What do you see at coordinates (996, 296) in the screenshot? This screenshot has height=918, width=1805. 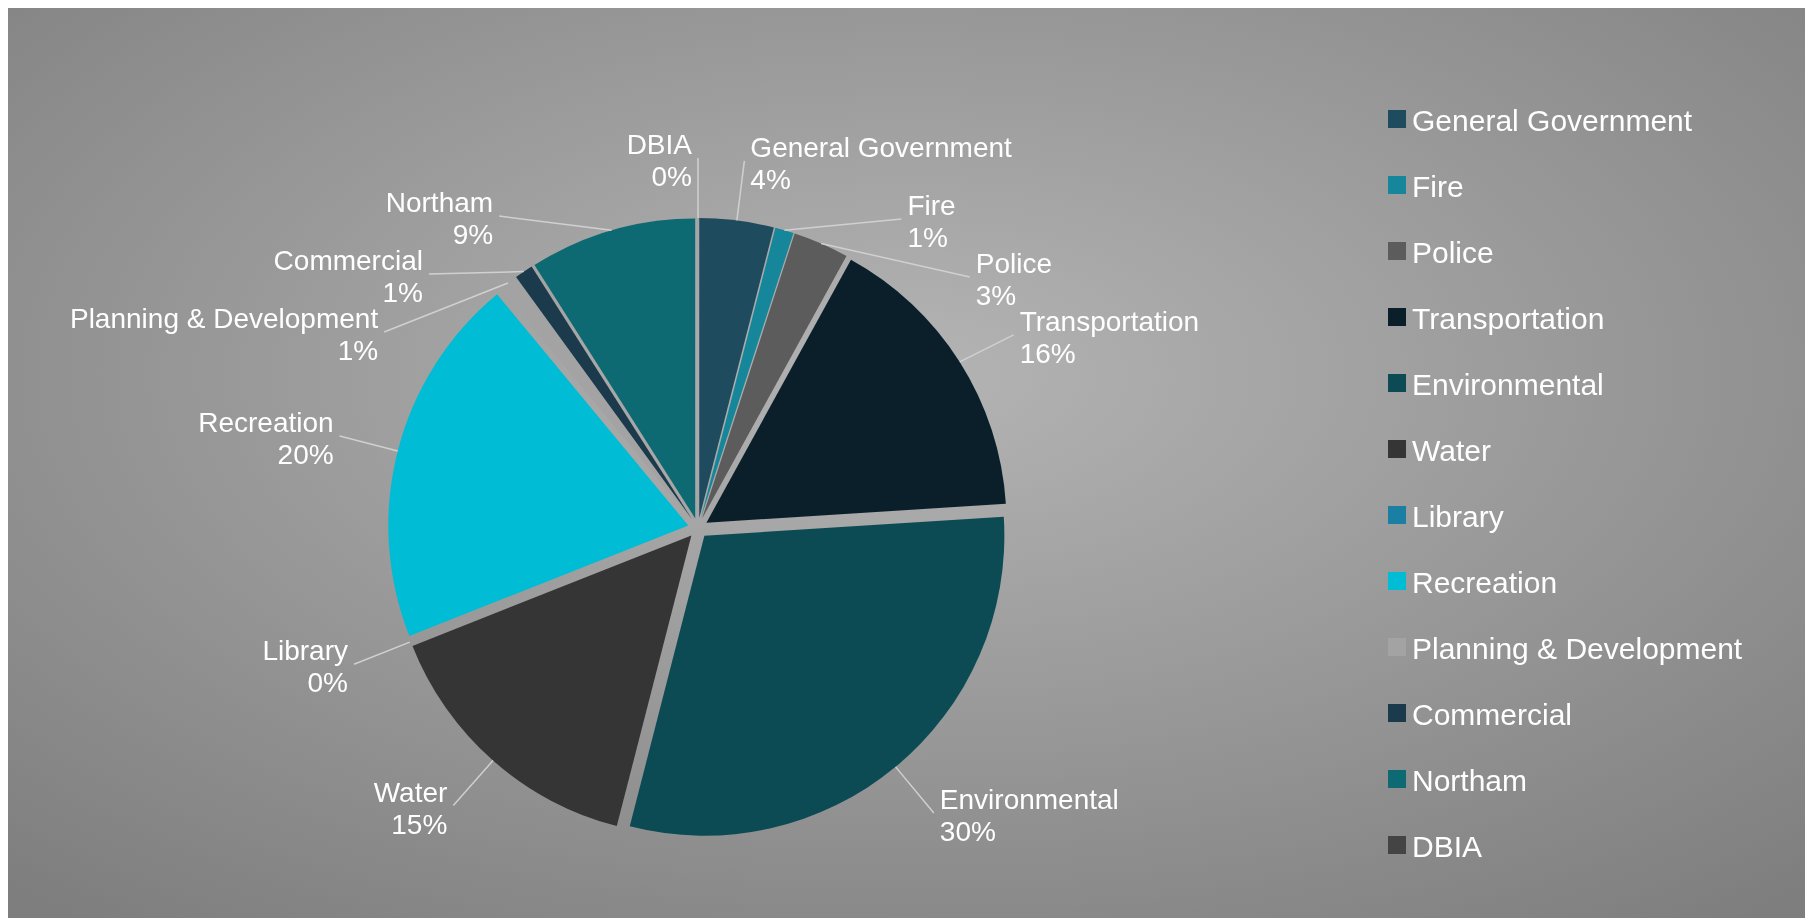 I see `data-label: 3%` at bounding box center [996, 296].